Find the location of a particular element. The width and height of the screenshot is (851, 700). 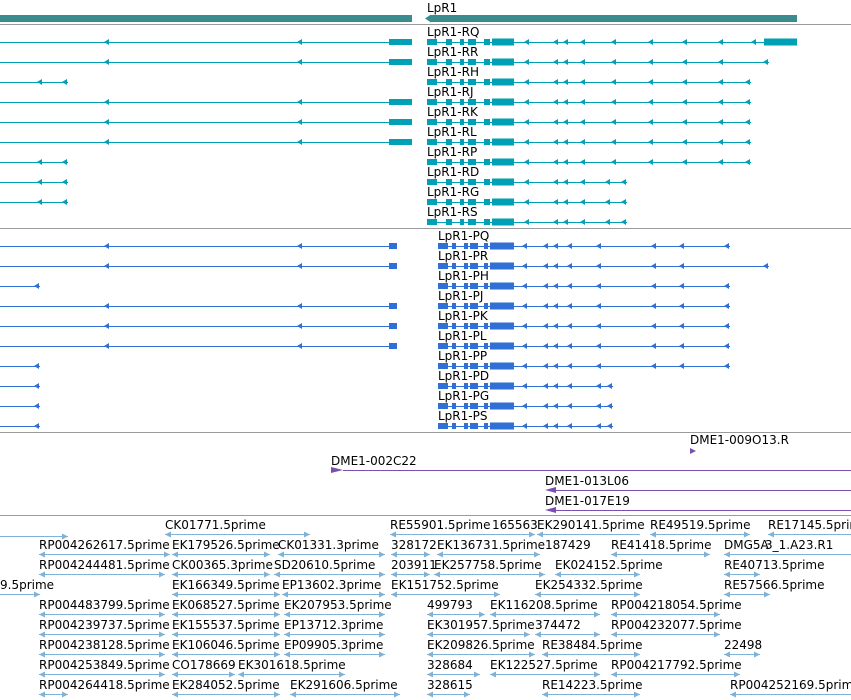

transcript-row: LpR1-PP is located at coordinates (365, 359).